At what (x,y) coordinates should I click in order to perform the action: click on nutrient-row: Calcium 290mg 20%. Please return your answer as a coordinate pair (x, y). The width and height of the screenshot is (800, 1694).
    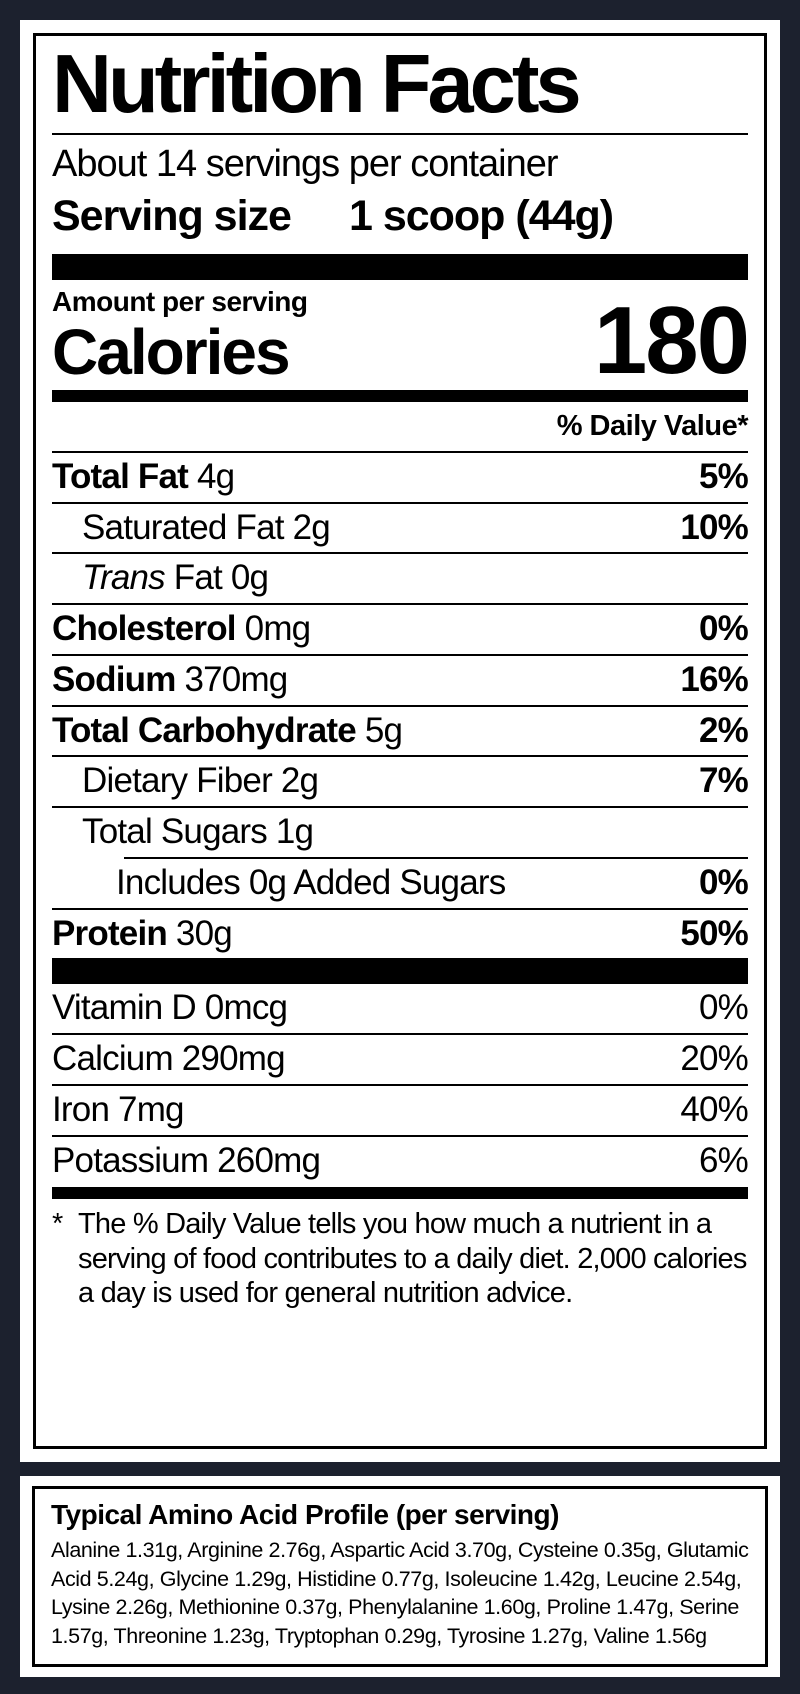
    Looking at the image, I should click on (400, 1059).